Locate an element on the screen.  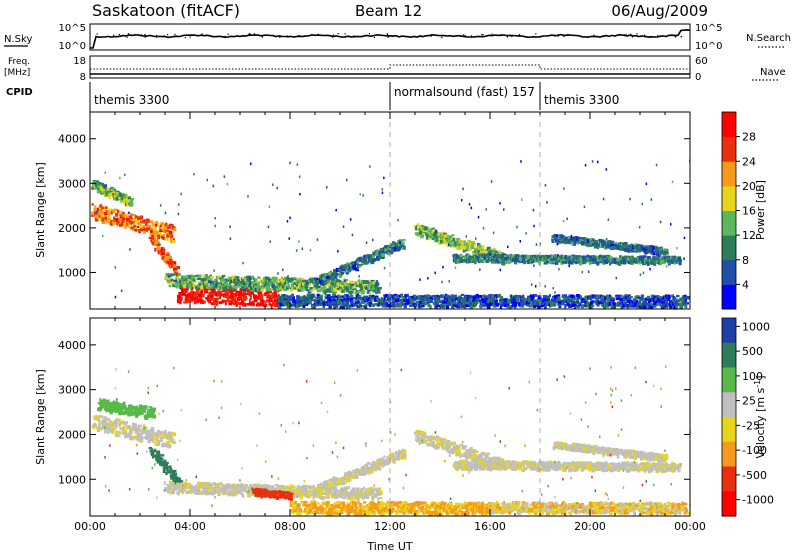
nsky-frame is located at coordinates (390, 37).